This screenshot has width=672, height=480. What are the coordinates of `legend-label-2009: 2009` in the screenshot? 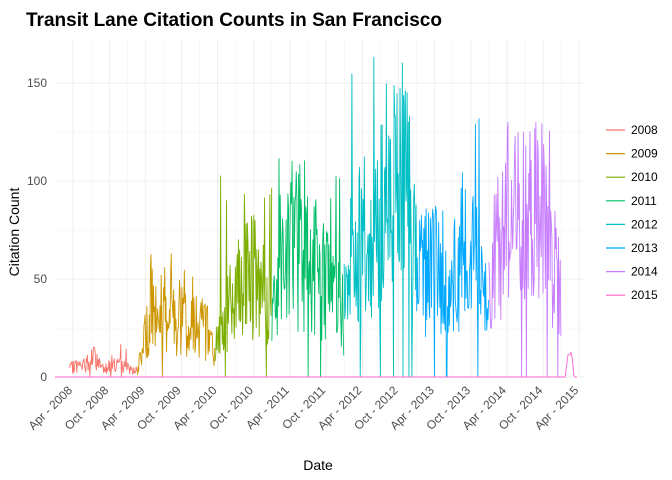 It's located at (644, 154).